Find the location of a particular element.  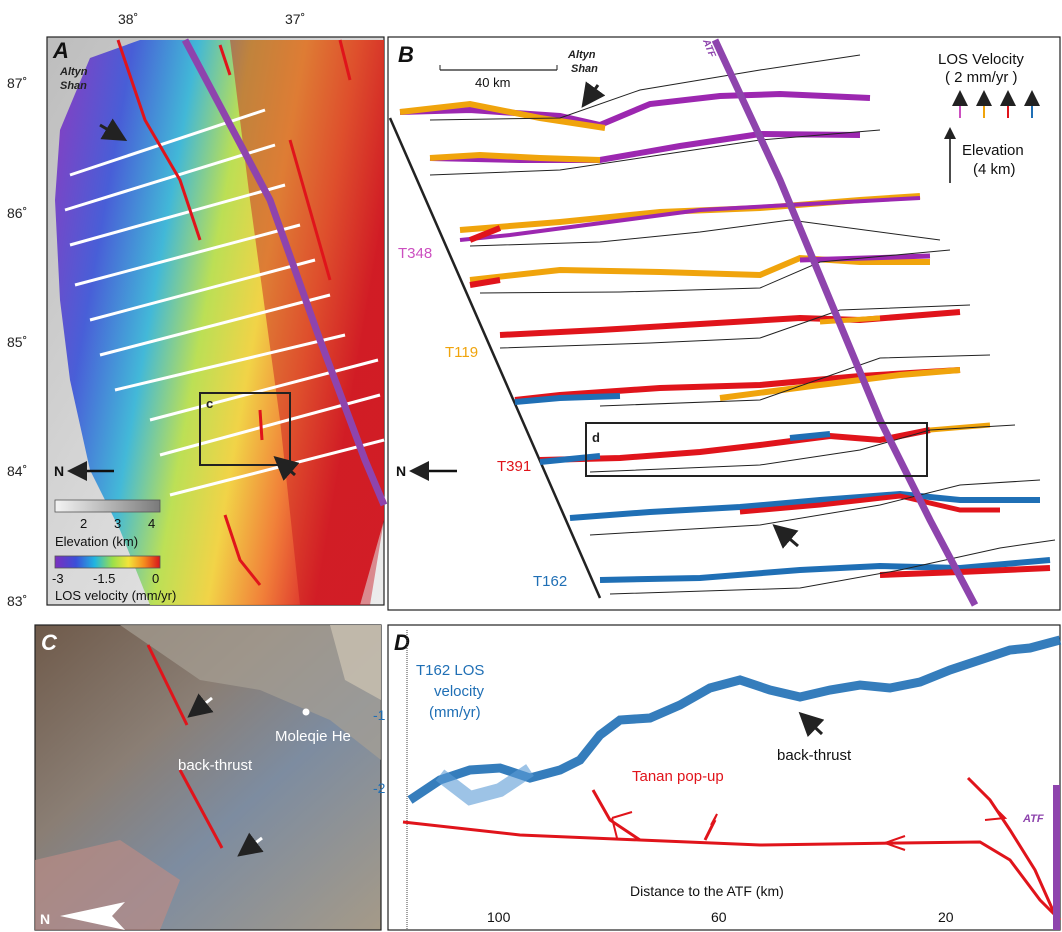

left-tick-86: 86˚ is located at coordinates (17, 213).